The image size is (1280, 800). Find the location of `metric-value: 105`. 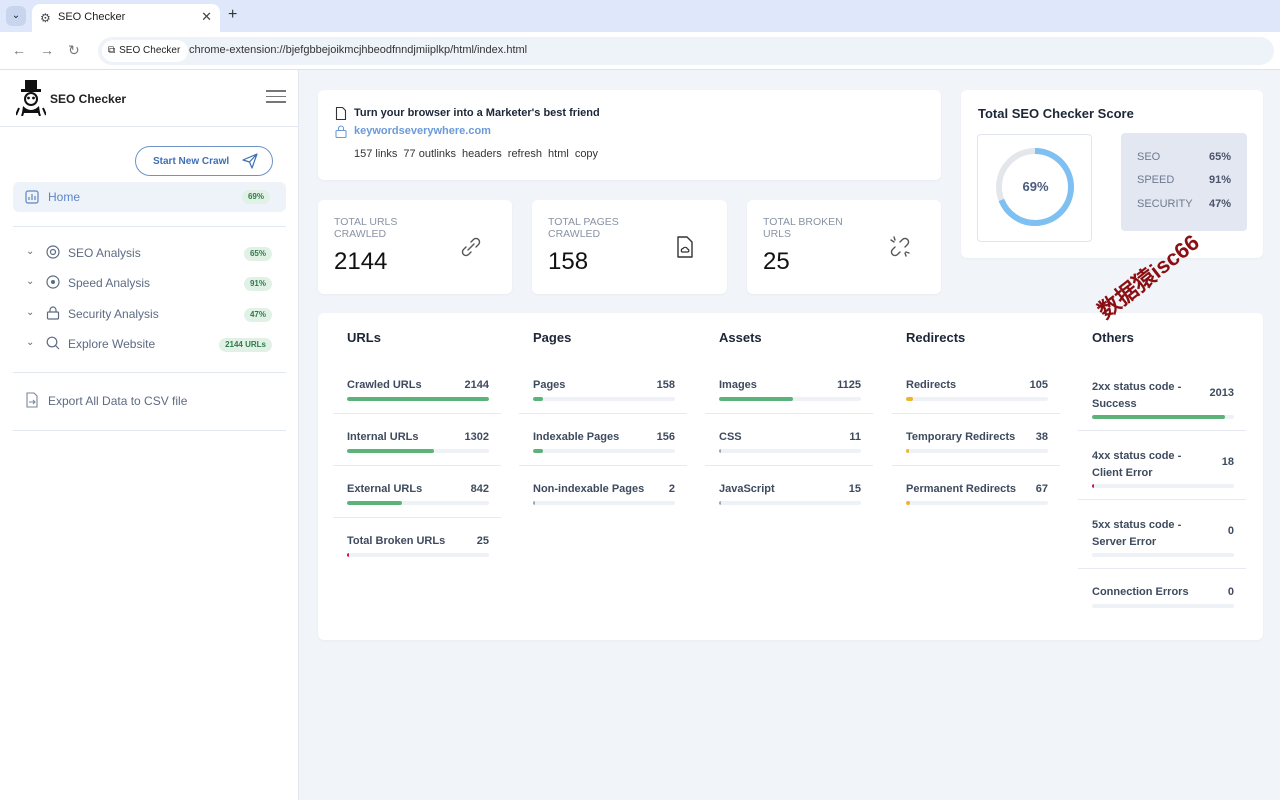

metric-value: 105 is located at coordinates (1038, 385).